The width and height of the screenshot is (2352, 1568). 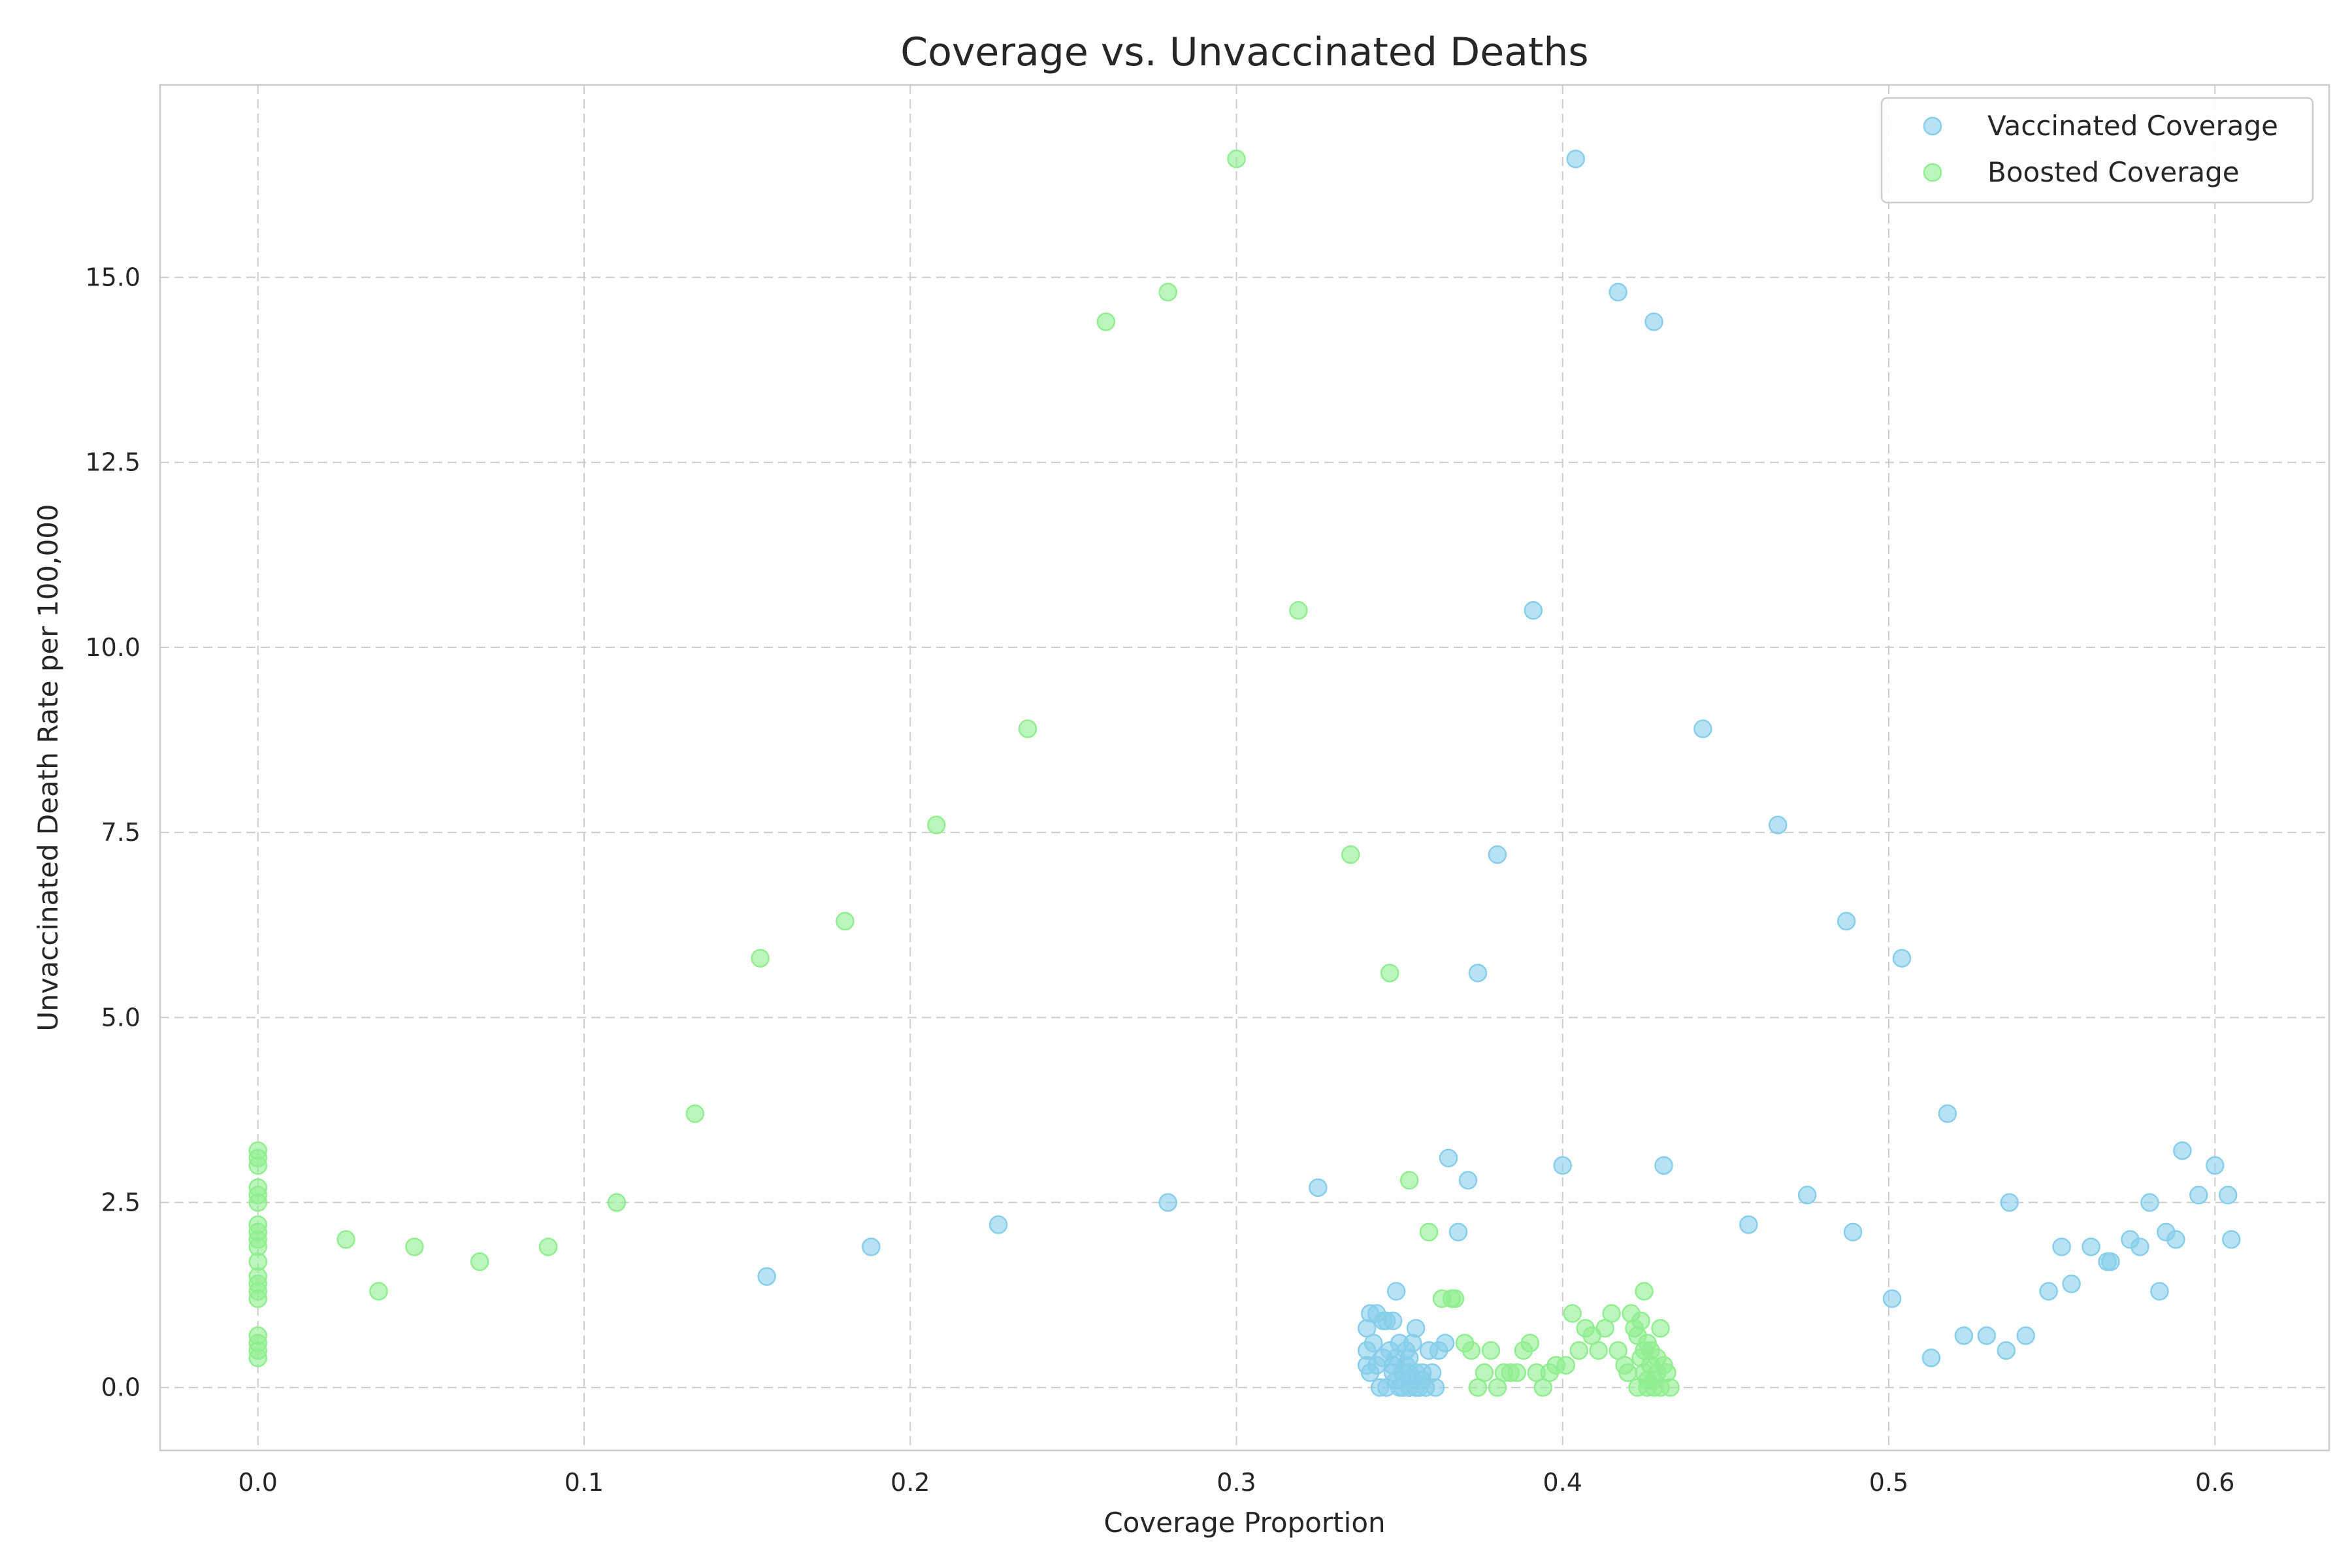 What do you see at coordinates (48, 767) in the screenshot?
I see `y-axis-label: Unvaccinated Death Rate per 100,000` at bounding box center [48, 767].